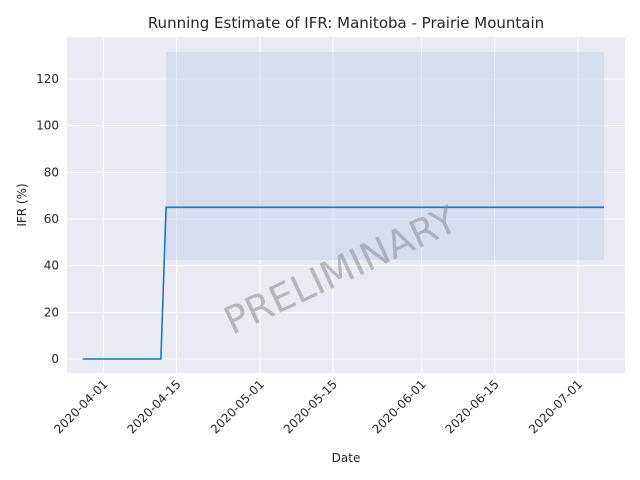  I want to click on x-tick-label: 2020-07-01, so click(555, 406).